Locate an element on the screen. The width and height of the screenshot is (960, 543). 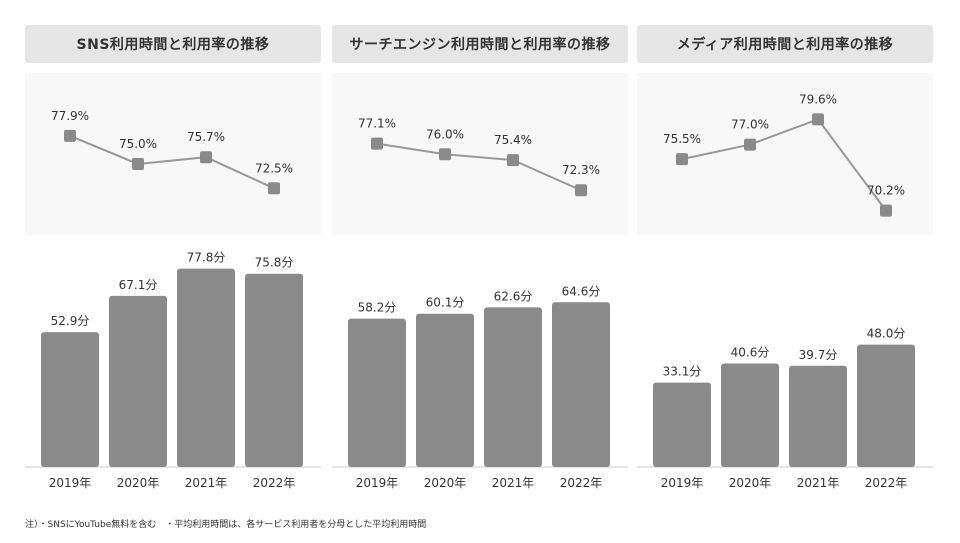
rate-value-label: 75.7% is located at coordinates (206, 137).